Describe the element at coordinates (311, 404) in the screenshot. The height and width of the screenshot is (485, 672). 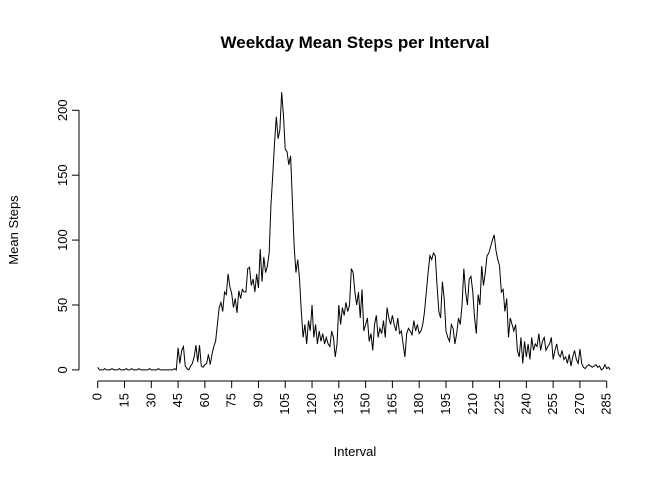
I see `x-tick-label: 120` at that location.